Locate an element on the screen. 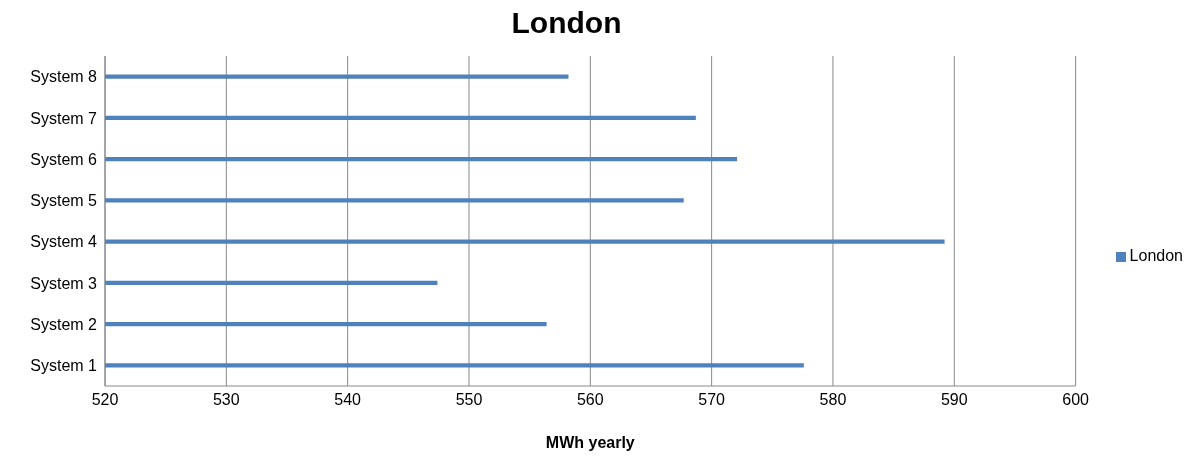  y-tick-label: System 7 is located at coordinates (64, 118).